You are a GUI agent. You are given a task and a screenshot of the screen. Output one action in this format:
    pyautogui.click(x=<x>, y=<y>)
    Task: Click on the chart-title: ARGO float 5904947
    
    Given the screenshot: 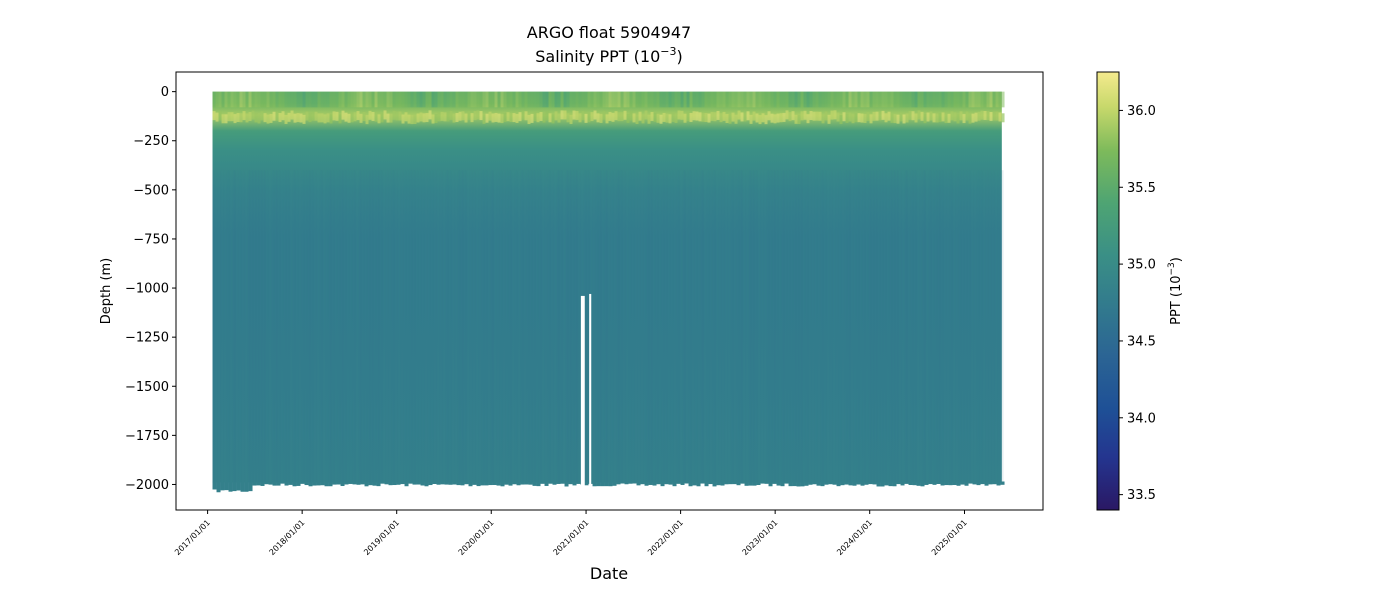 What is the action you would take?
    pyautogui.click(x=609, y=32)
    